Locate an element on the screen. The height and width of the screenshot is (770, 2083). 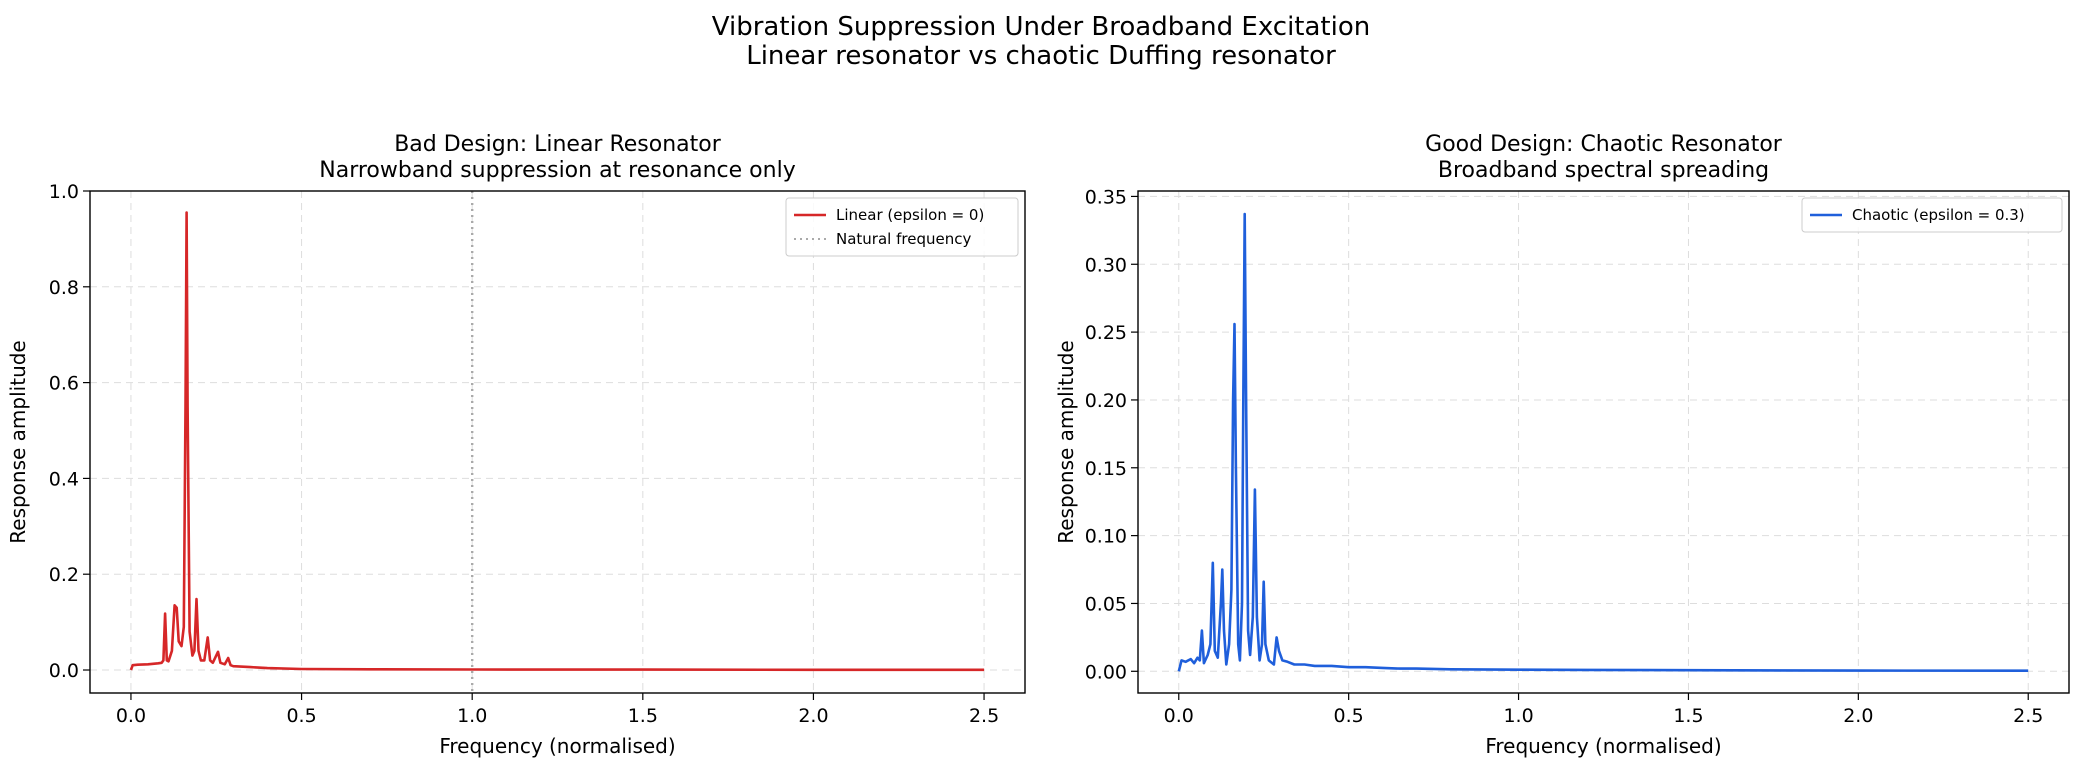
y-tick-label: 1.0 is located at coordinates (64, 192).